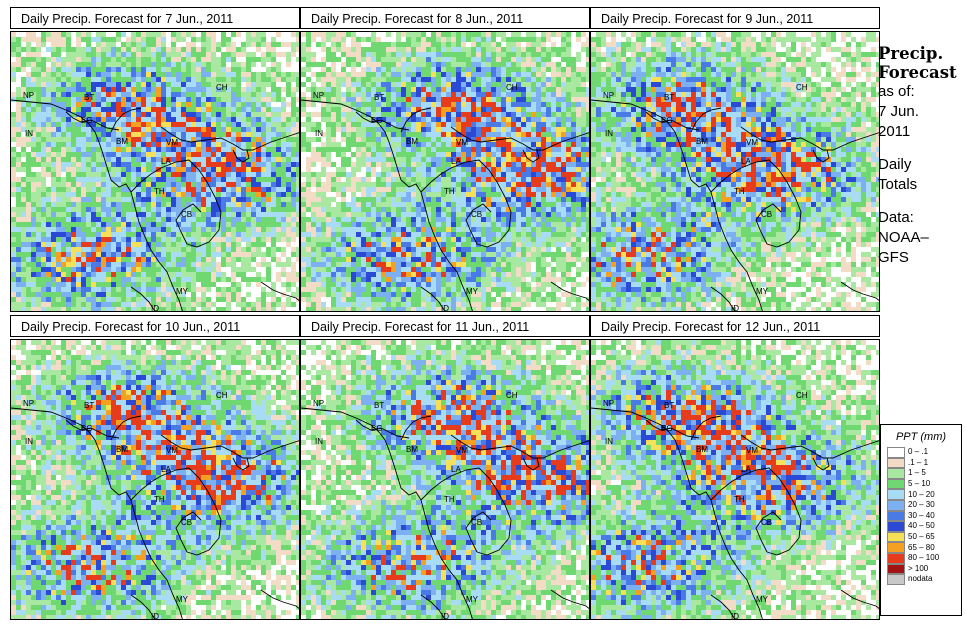  Describe the element at coordinates (918, 462) in the screenshot. I see `legend-label: .1 – 1` at that location.